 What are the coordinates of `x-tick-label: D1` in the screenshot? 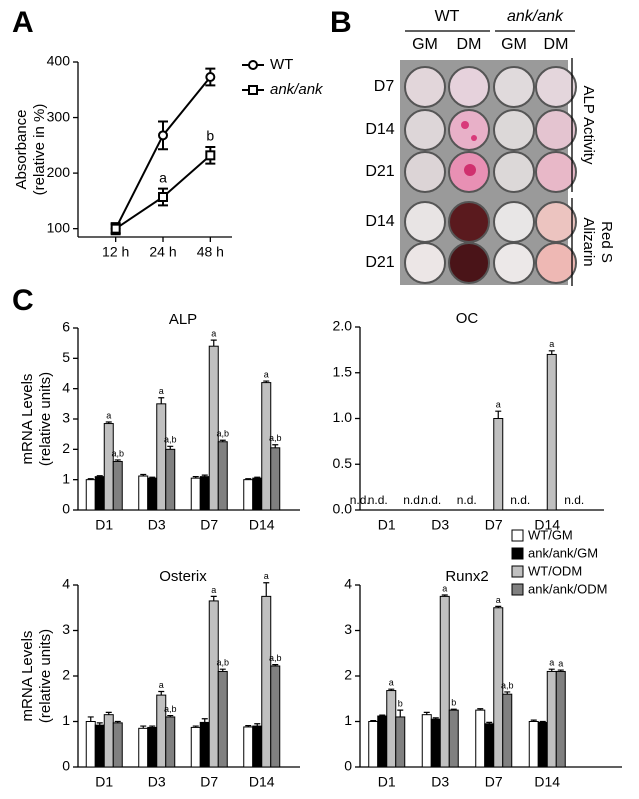 It's located at (104, 525).